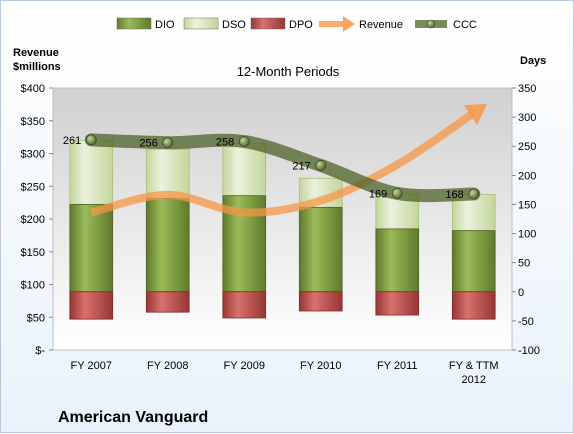  Describe the element at coordinates (33, 187) in the screenshot. I see `left-tick-label: $250` at that location.